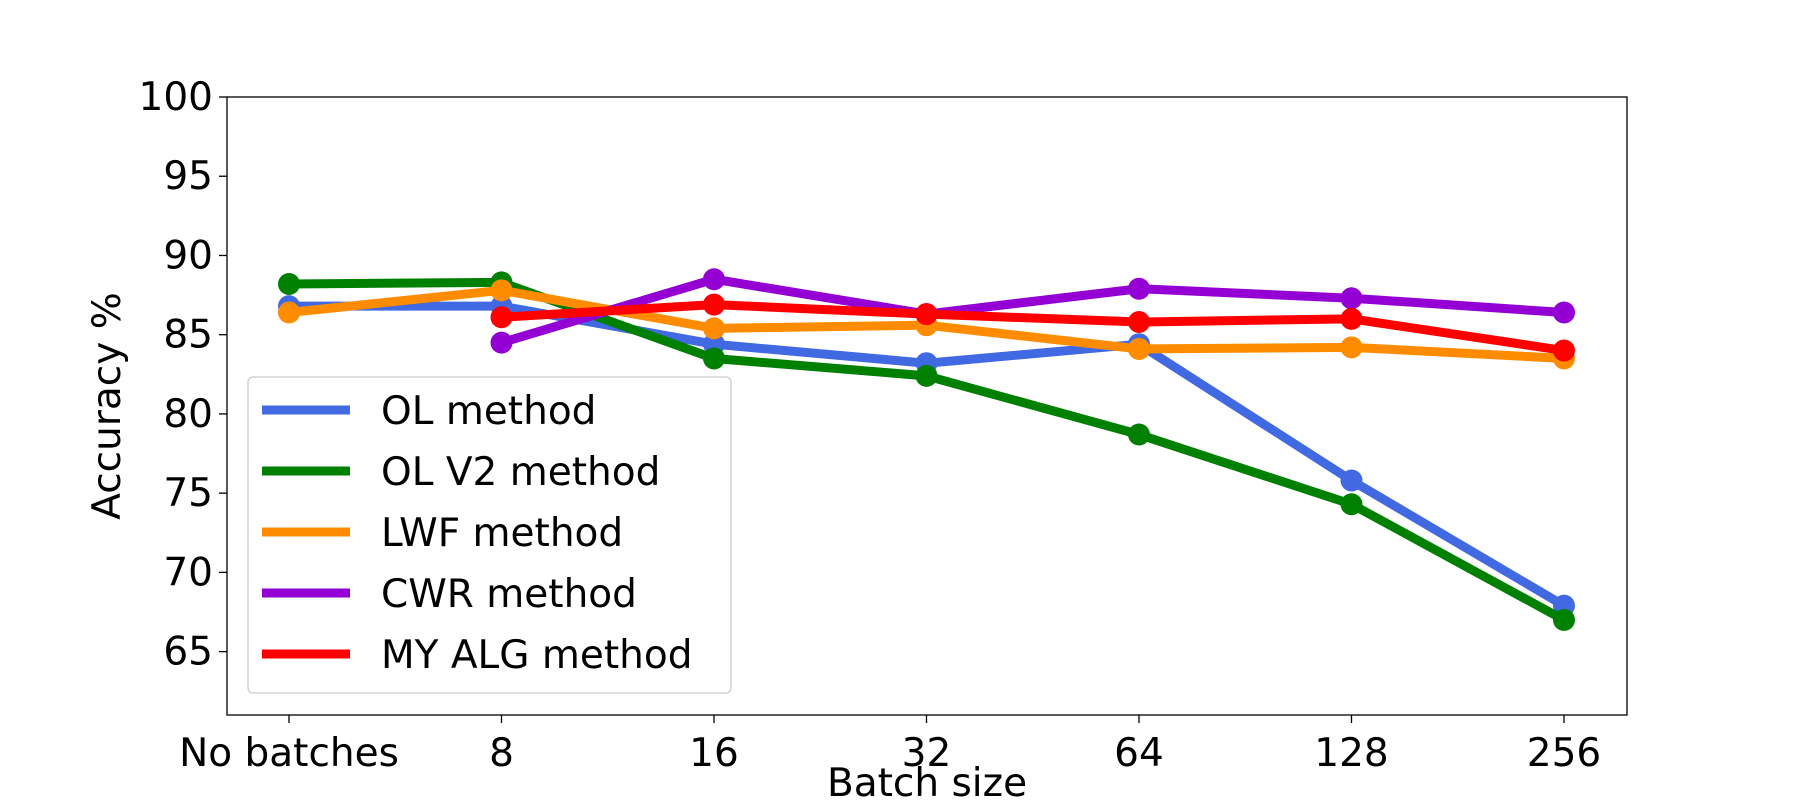  What do you see at coordinates (183, 375) in the screenshot?
I see `y-axis: 65 70 75 80 85 90 95 100` at bounding box center [183, 375].